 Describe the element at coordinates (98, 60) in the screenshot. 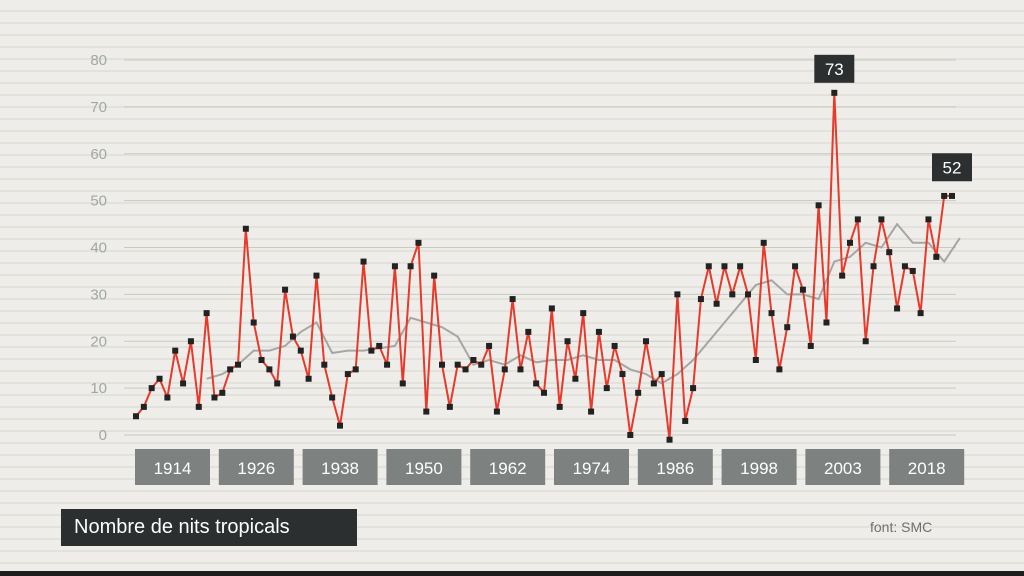

I see `y-tick-label: 80` at that location.